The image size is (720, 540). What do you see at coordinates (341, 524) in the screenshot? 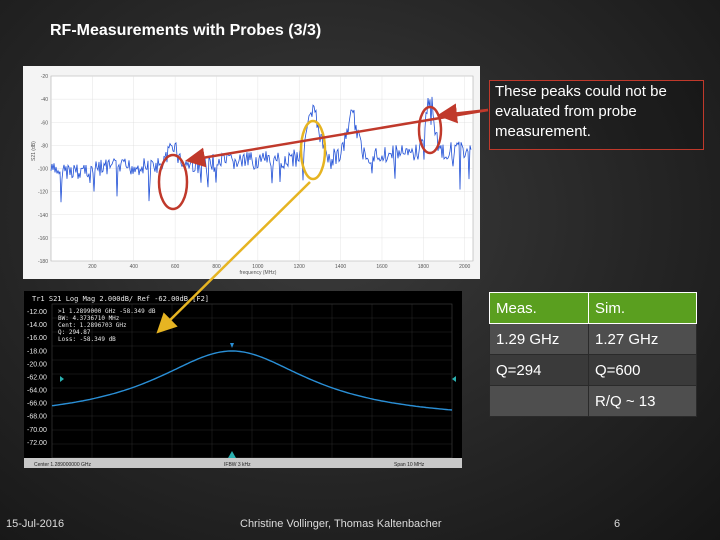
I see `footer-authors: Christine Vollinger, Thomas Kaltenbacher` at bounding box center [341, 524].